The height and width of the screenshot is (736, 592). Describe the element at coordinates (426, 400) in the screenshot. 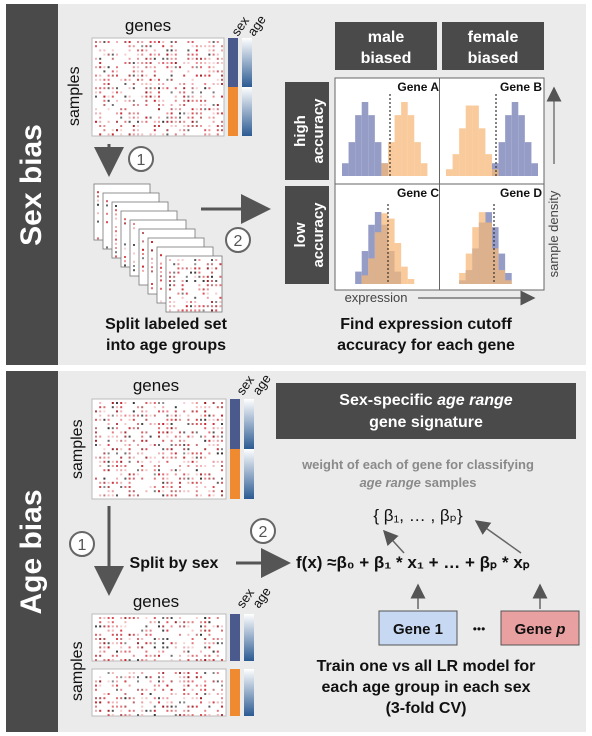

I see `signature-title-line1: Sex-specific age range` at that location.